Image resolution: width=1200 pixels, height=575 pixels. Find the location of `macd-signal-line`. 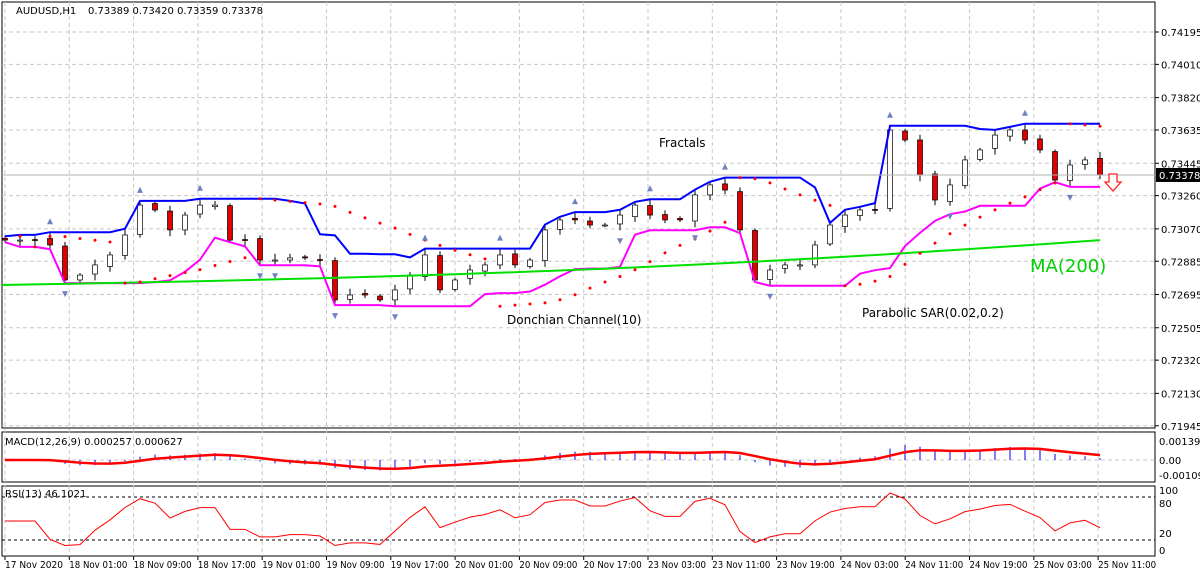

macd-signal-line is located at coordinates (553, 459).